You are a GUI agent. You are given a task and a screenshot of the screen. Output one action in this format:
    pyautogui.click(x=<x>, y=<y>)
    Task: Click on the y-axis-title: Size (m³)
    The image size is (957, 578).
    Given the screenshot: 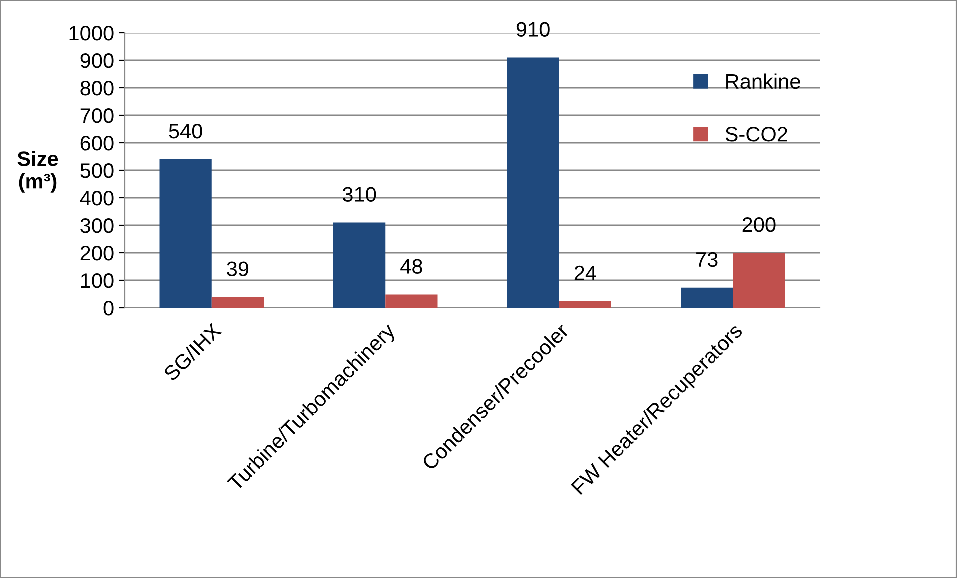 What is the action you would take?
    pyautogui.click(x=38, y=172)
    